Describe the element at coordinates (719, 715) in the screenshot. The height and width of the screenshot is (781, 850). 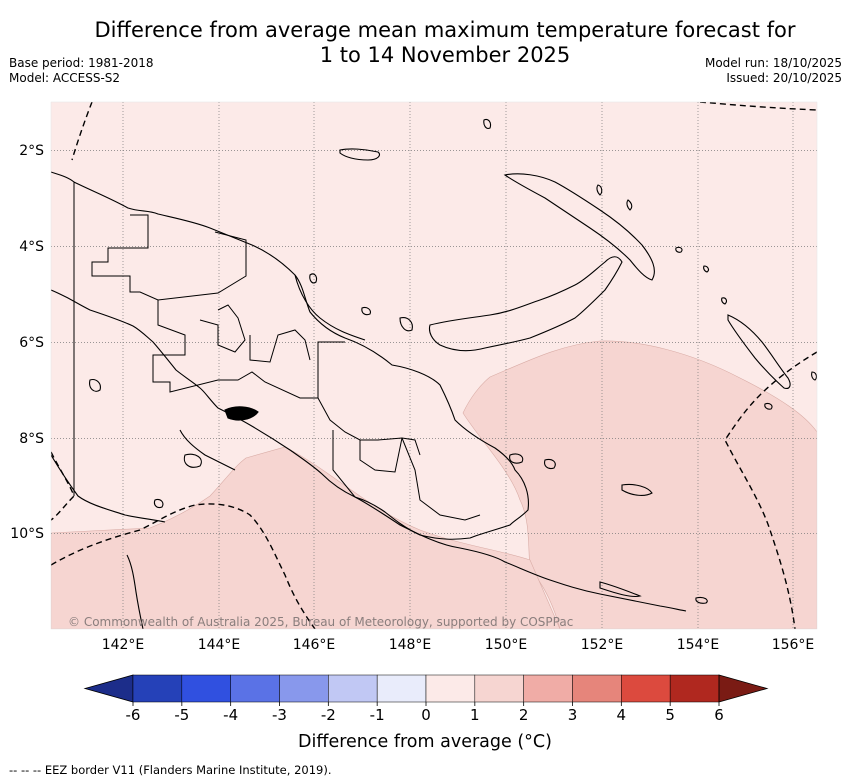
I see `colorbar-tick-label: 6` at that location.